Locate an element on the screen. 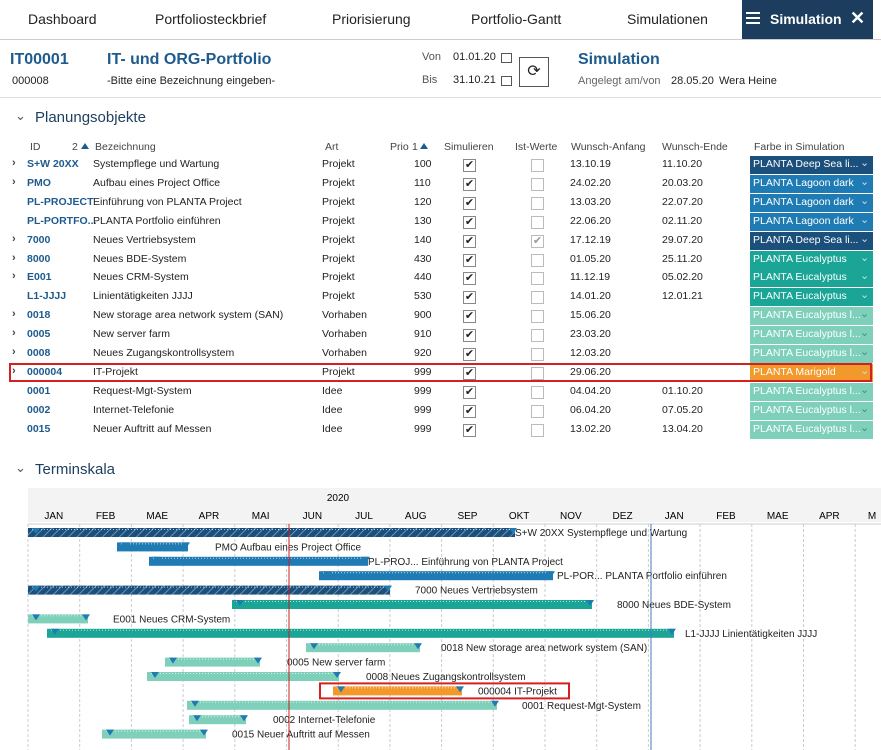 This screenshot has width=881, height=750. column-header: Wunsch-Anfang is located at coordinates (608, 147).